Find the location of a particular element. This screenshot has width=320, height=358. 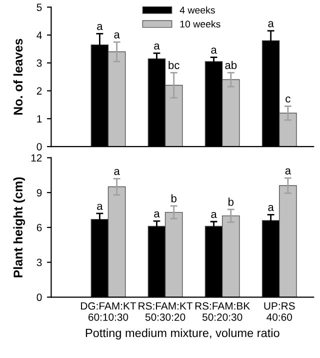

annotation: ab is located at coordinates (231, 65).